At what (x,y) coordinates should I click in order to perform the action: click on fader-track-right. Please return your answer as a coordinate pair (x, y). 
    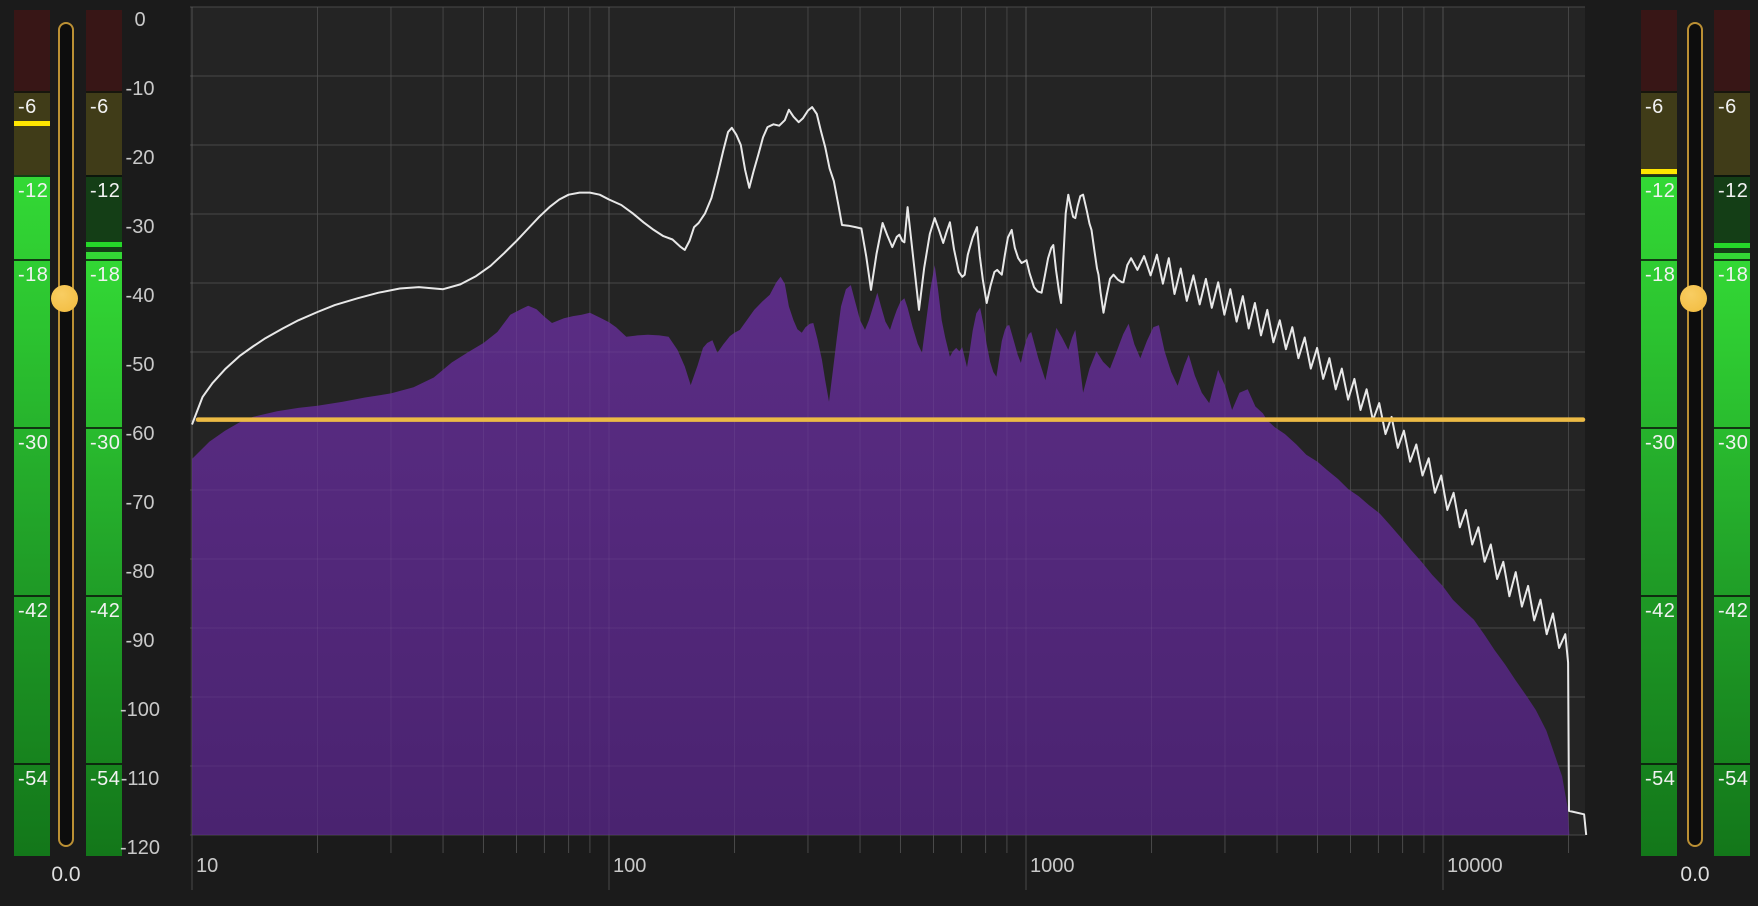
    Looking at the image, I should click on (1693, 434).